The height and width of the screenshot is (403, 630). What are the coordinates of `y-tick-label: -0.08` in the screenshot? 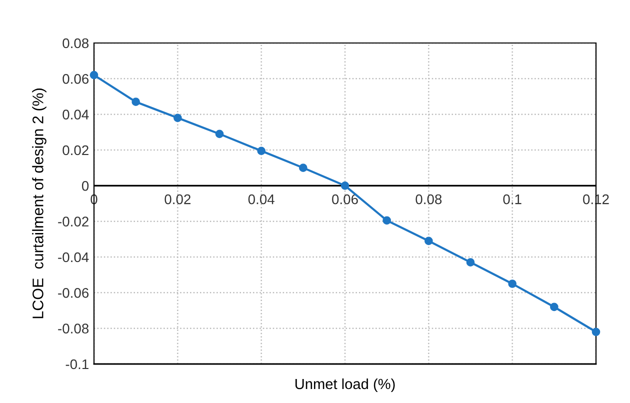 It's located at (73, 329).